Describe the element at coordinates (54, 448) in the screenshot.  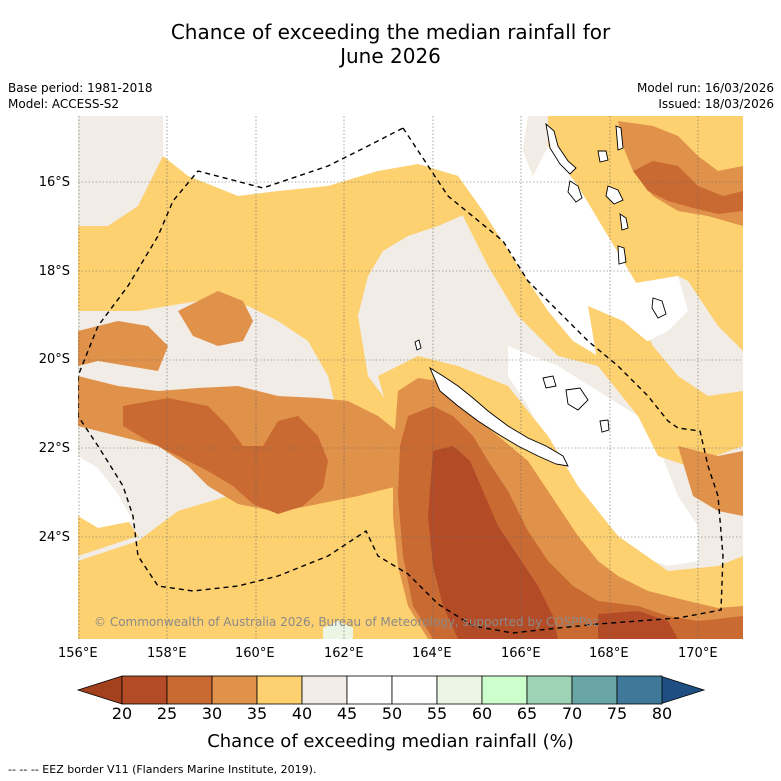
I see `lat-label-22s: 22°S` at that location.